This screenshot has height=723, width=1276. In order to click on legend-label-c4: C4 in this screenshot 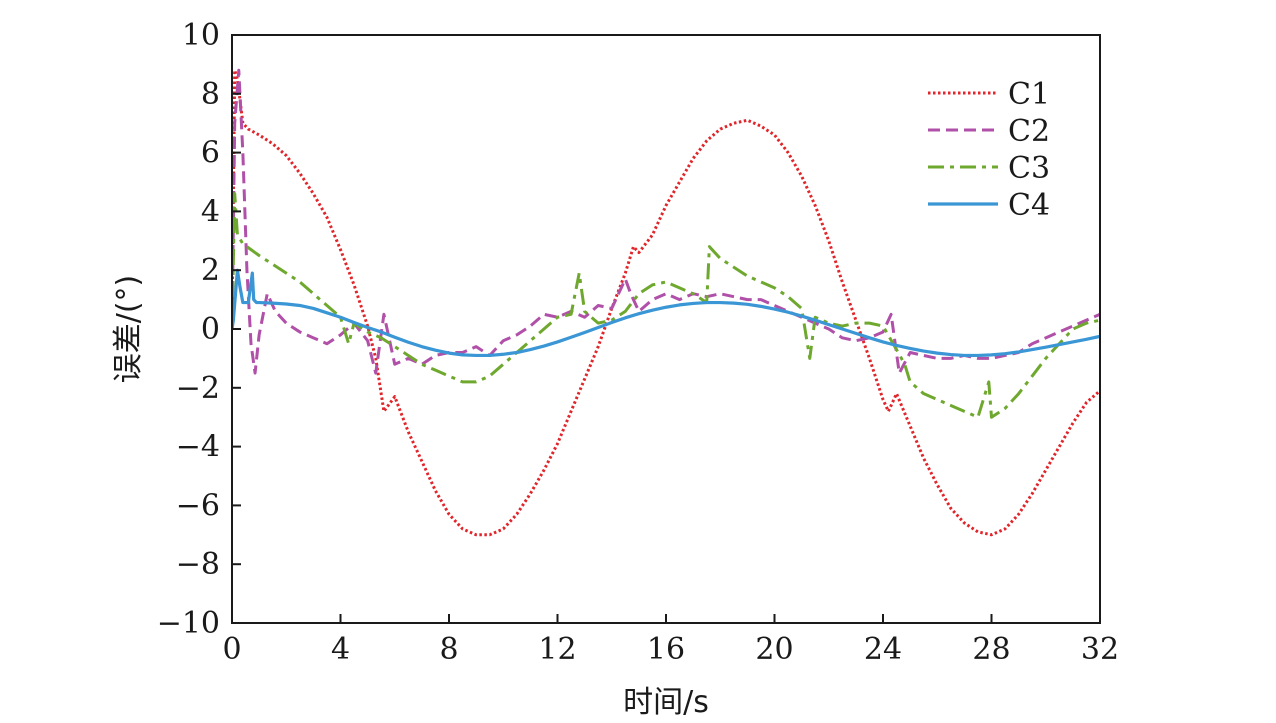, I will do `click(1029, 205)`.